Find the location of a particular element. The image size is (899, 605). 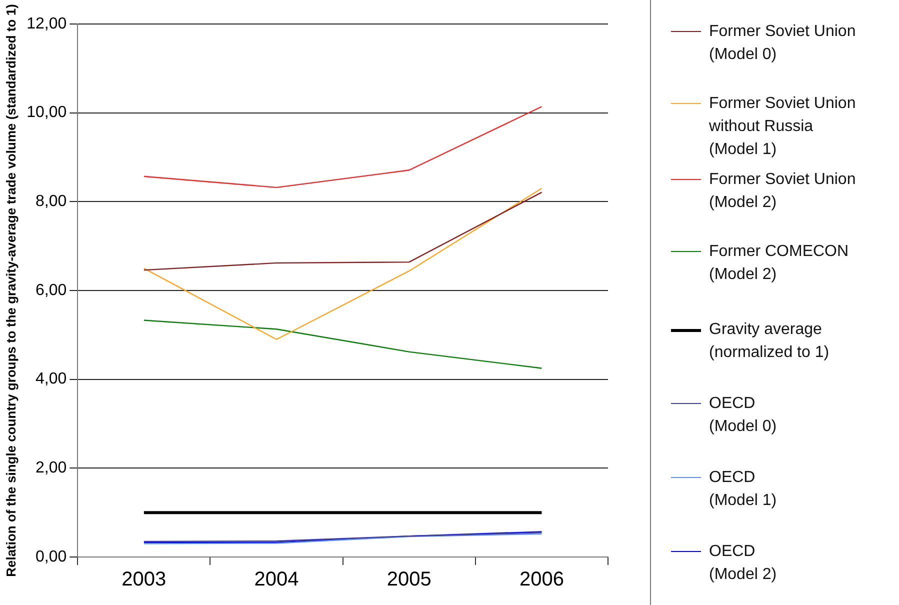

x-tick-label: 2006 is located at coordinates (541, 579).